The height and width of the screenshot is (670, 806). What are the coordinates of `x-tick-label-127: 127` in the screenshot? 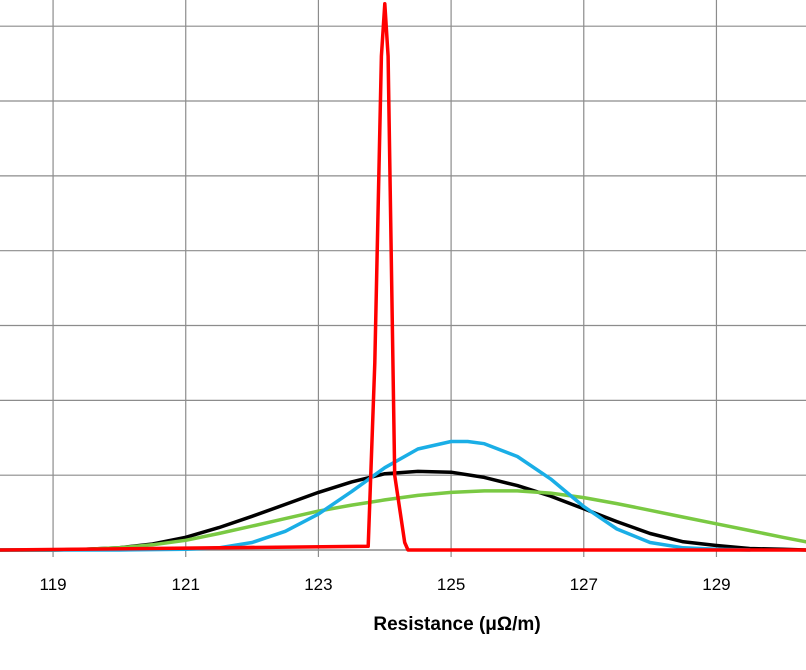 It's located at (584, 584).